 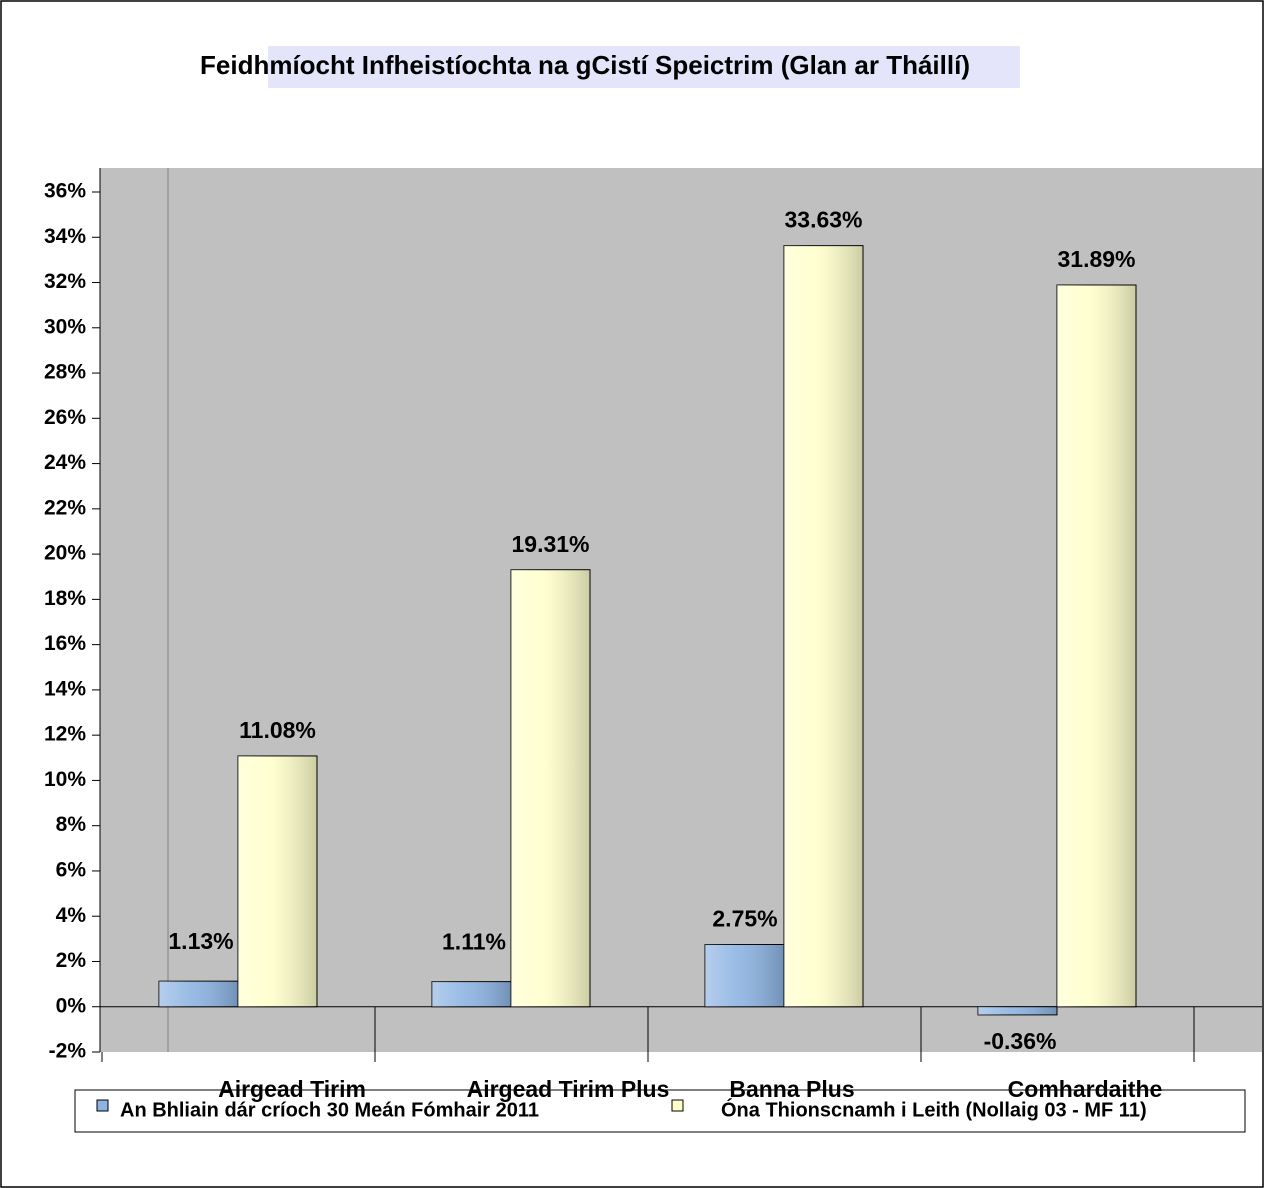 What do you see at coordinates (65, 688) in the screenshot?
I see `y-tick-label: 14%` at bounding box center [65, 688].